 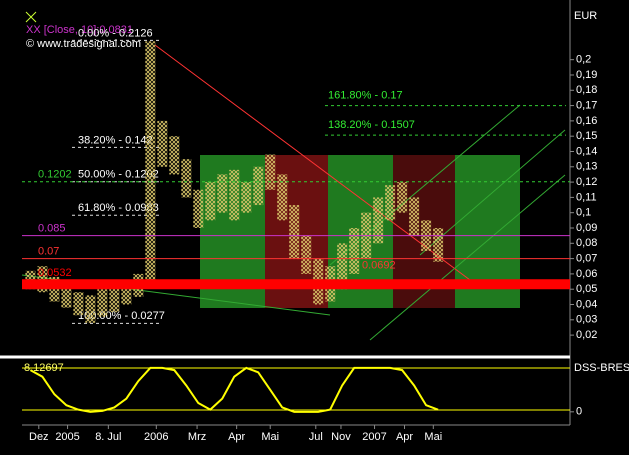 What do you see at coordinates (579, 412) in the screenshot?
I see `y-tick-label: 0` at bounding box center [579, 412].